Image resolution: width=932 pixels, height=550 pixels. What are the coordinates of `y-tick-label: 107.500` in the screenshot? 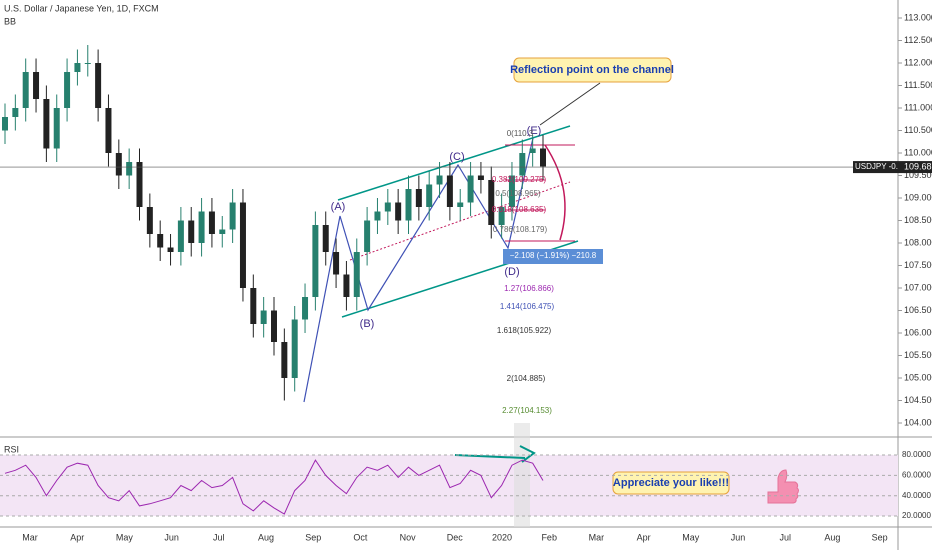 It's located at (918, 265).